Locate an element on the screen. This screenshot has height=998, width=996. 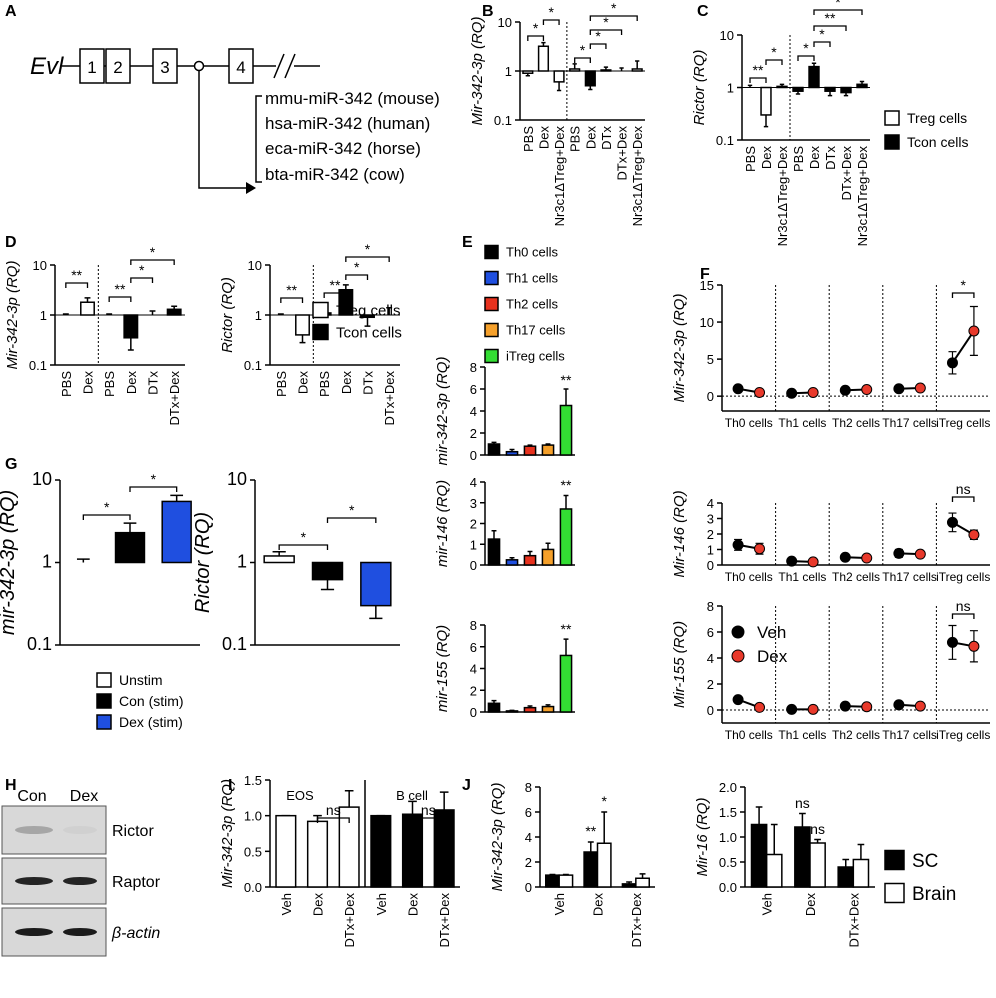
lane-label: Con is located at coordinates (31, 796).